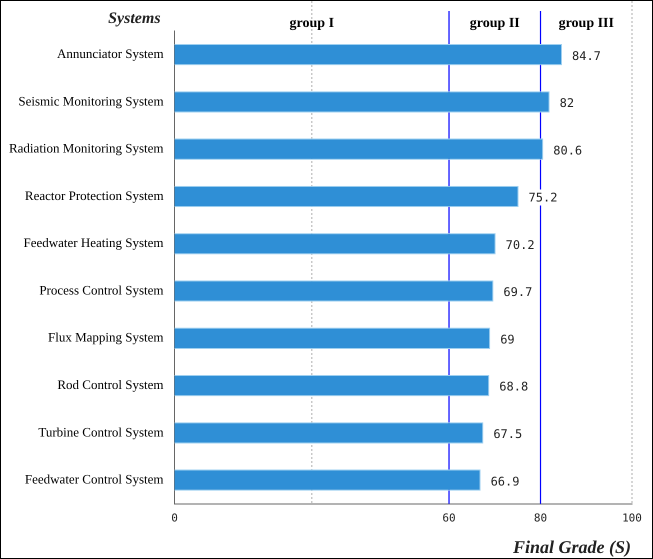  Describe the element at coordinates (110, 384) in the screenshot. I see `y-tick-label: Rod Control System` at that location.